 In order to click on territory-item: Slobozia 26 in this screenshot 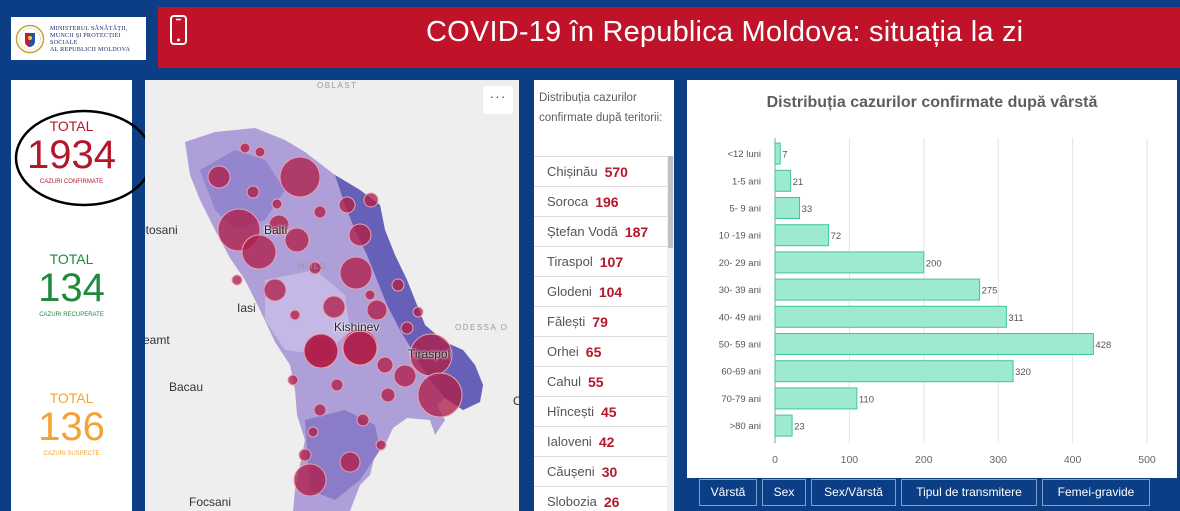, I will do `click(604, 498)`.